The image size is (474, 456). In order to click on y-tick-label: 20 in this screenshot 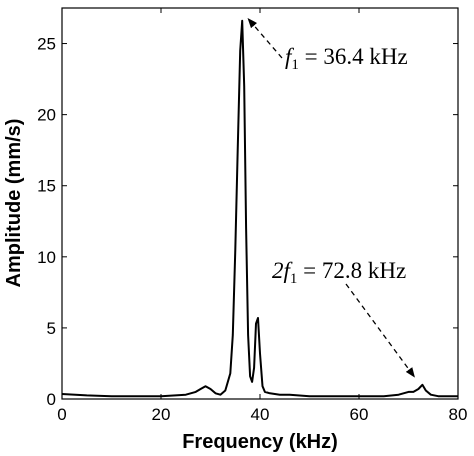, I will do `click(46, 115)`.